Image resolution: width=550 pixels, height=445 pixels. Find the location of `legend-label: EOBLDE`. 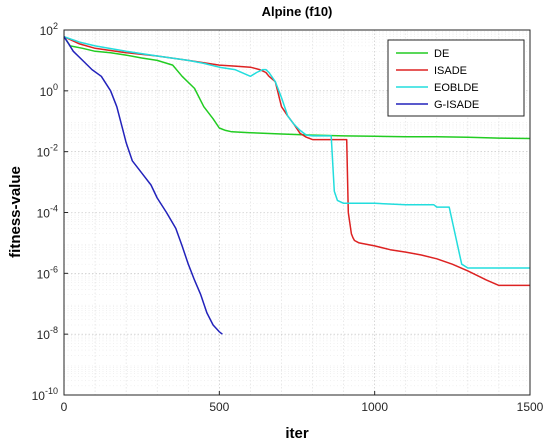

legend-label: EOBLDE is located at coordinates (456, 88).